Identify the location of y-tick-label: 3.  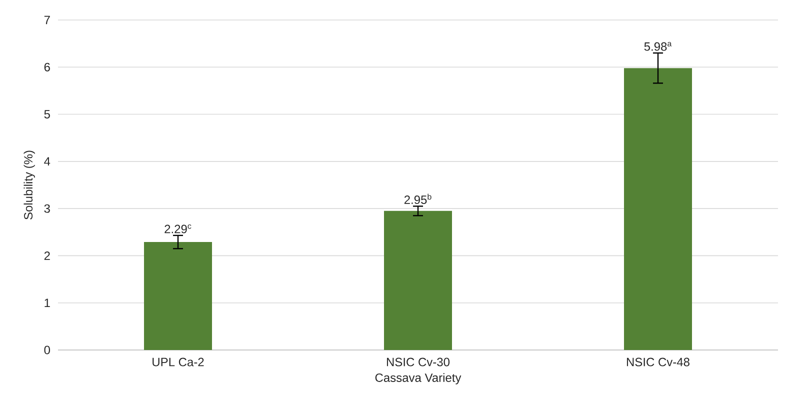
(47, 208).